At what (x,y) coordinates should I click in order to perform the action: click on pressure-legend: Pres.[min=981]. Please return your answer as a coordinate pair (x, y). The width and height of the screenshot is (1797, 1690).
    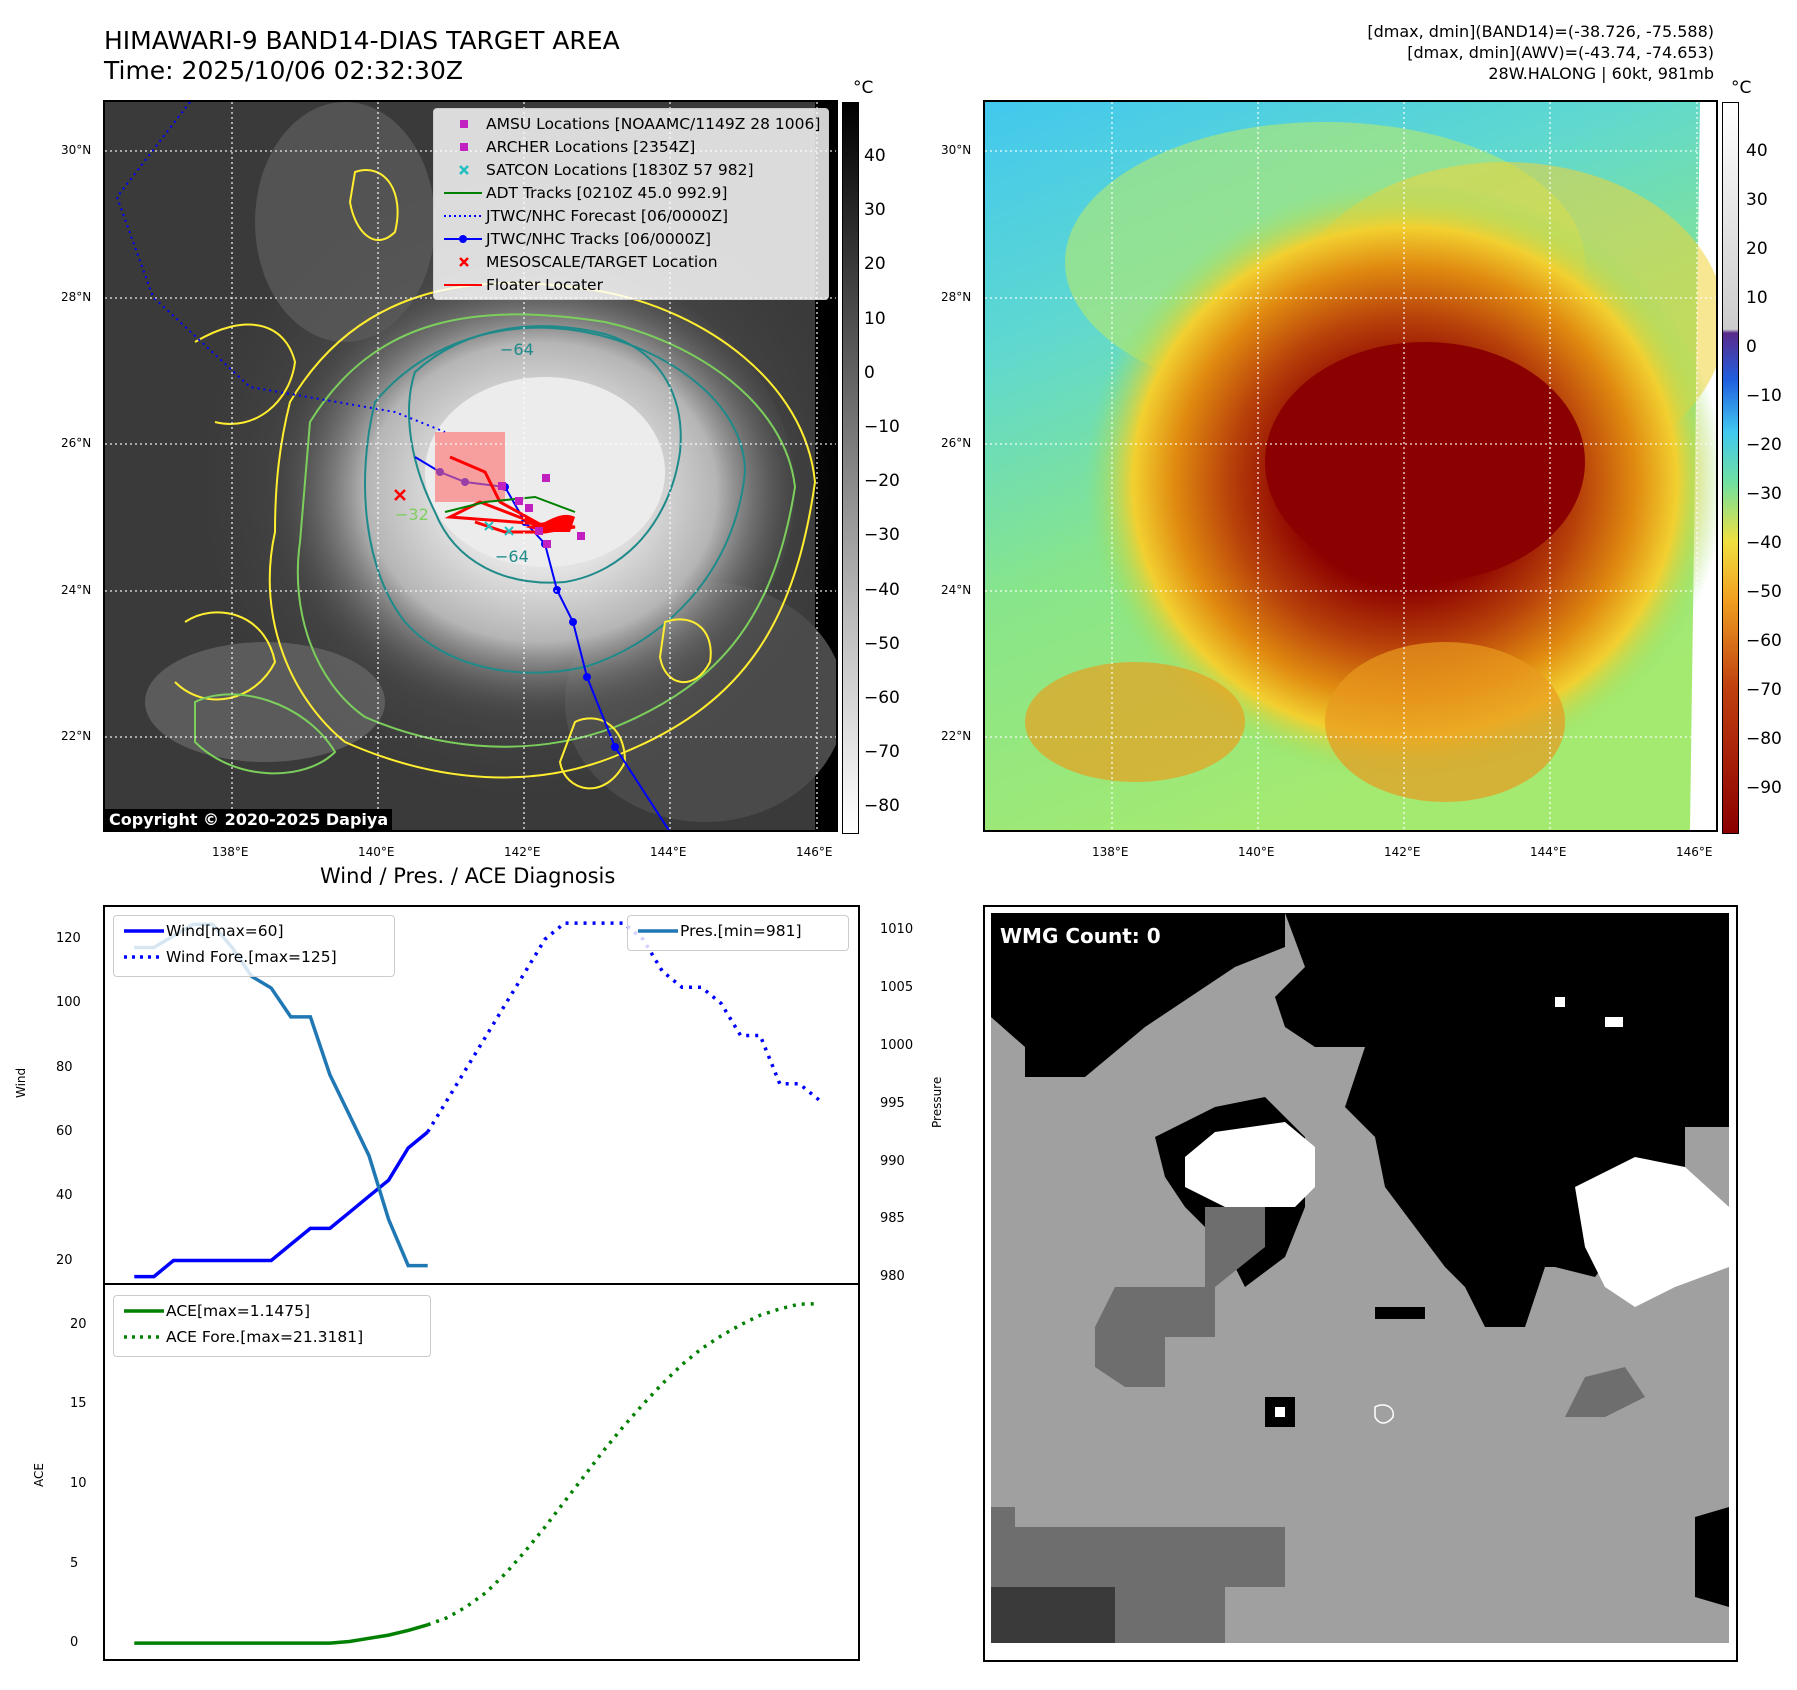
    Looking at the image, I should click on (738, 933).